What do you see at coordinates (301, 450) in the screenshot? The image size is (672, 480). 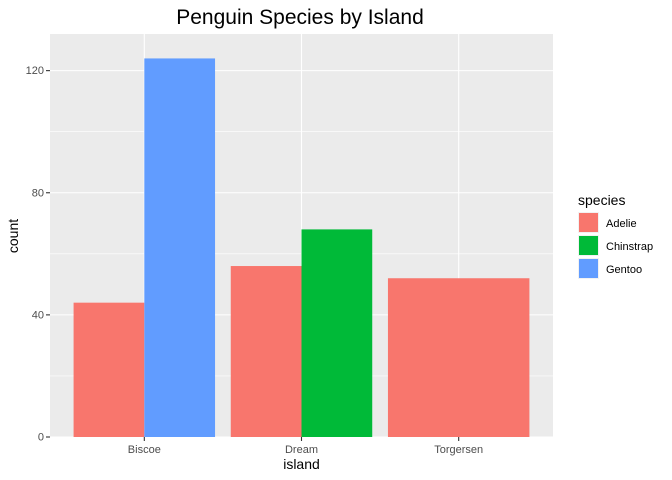 I see `x-tick-label: Dream` at bounding box center [301, 450].